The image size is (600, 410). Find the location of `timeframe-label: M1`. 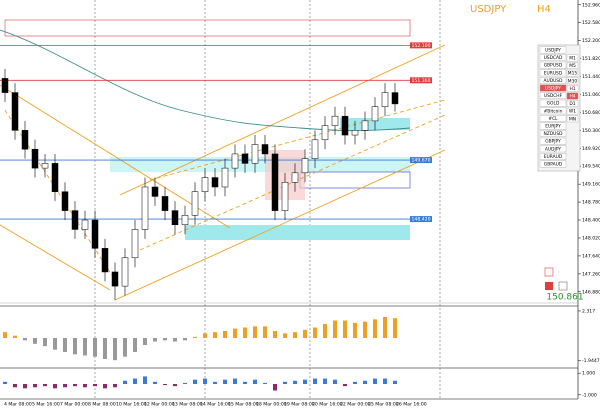

timeframe-label: M1 is located at coordinates (572, 59).